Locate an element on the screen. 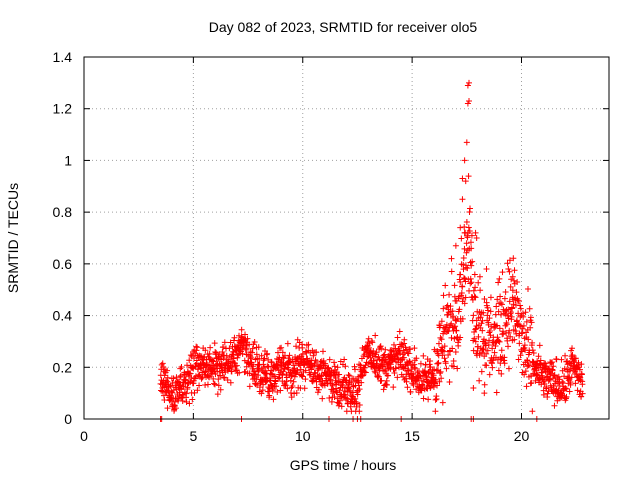  y-tick-label: 1.2 is located at coordinates (63, 109).